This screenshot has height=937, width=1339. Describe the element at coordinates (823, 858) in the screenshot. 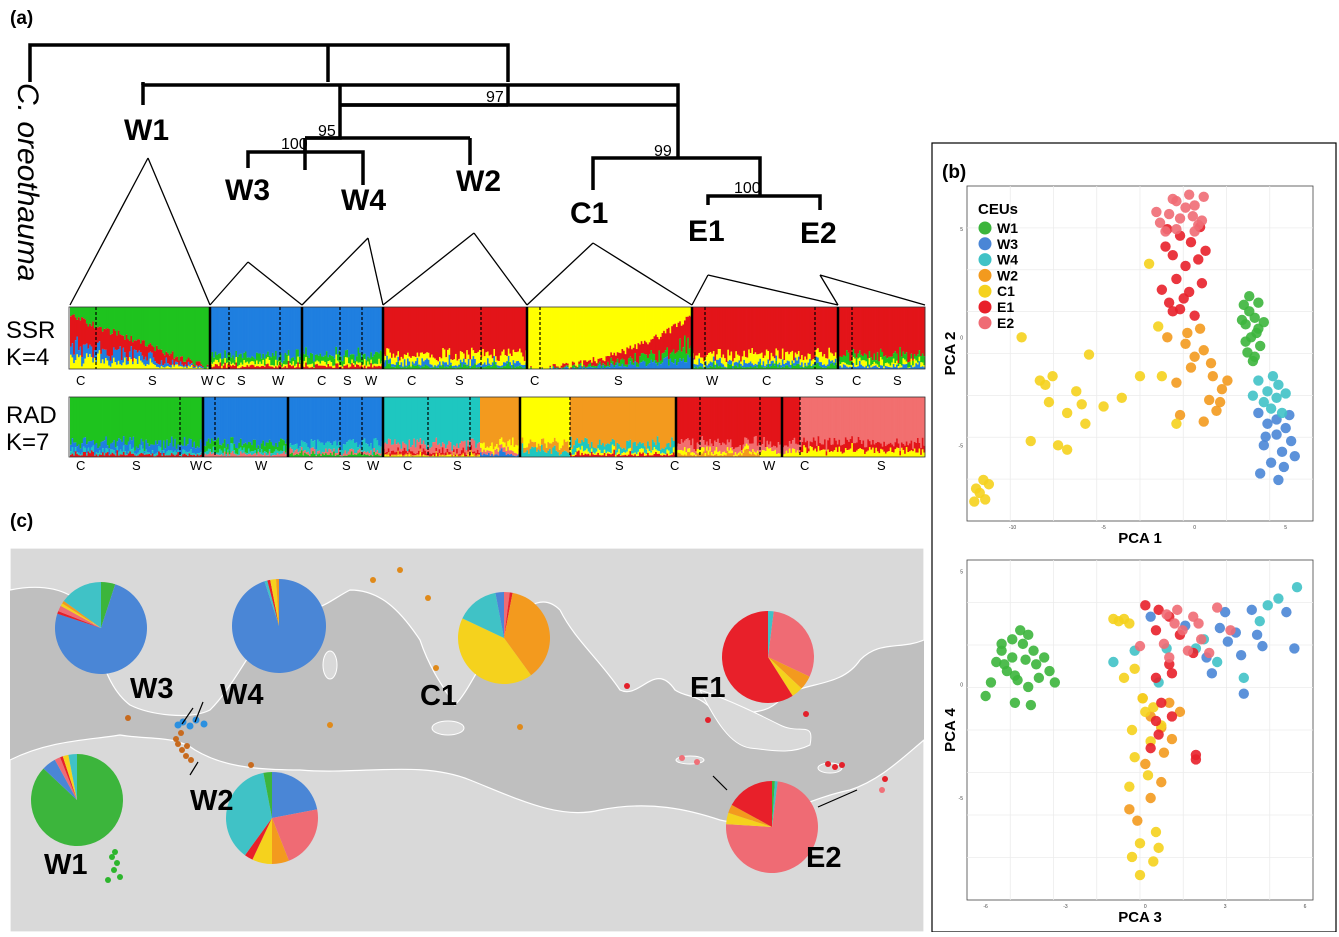

I see `map-label-e2: E2` at that location.